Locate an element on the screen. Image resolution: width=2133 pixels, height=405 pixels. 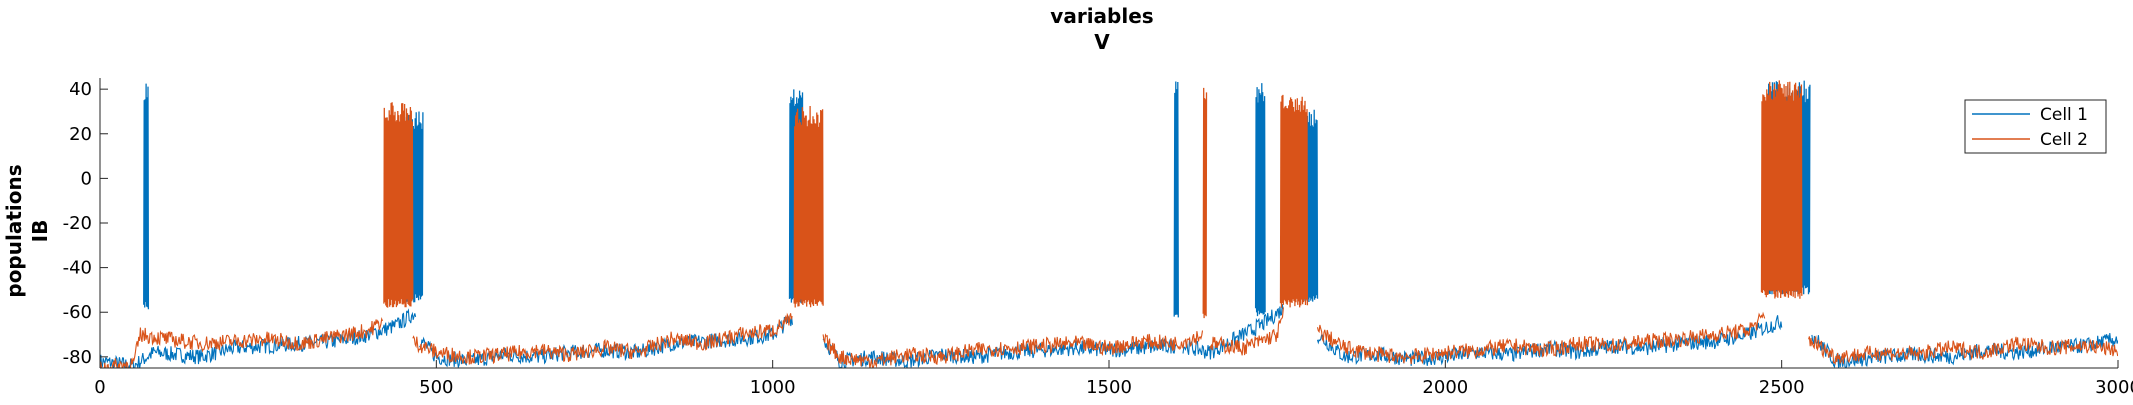
y-tick-label--40: -40 is located at coordinates (77, 268).